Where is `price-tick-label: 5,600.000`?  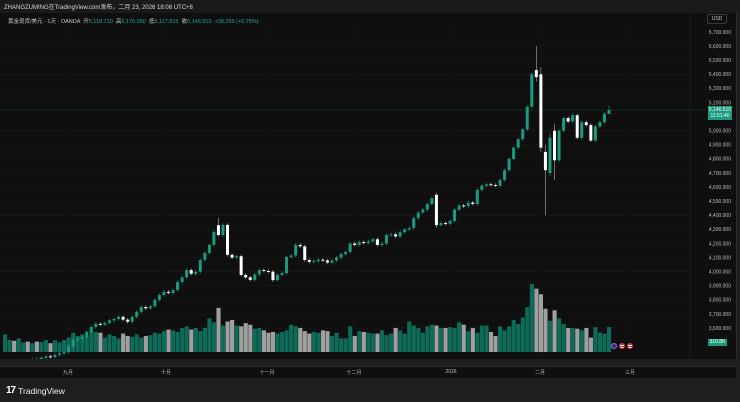
price-tick-label: 5,600.000 is located at coordinates (720, 47).